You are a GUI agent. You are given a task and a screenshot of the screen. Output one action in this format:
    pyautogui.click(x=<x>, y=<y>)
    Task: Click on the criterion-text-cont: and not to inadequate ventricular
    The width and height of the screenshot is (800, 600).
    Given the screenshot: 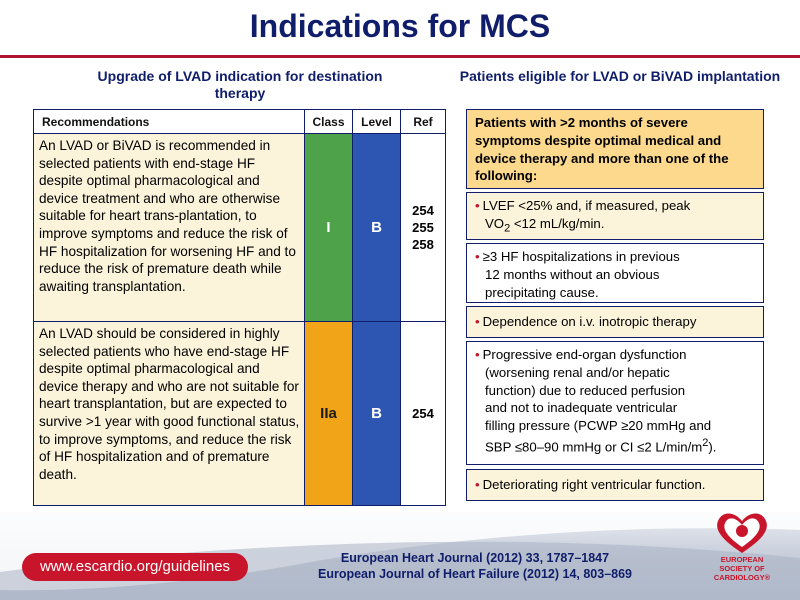 What is the action you would take?
    pyautogui.click(x=581, y=408)
    